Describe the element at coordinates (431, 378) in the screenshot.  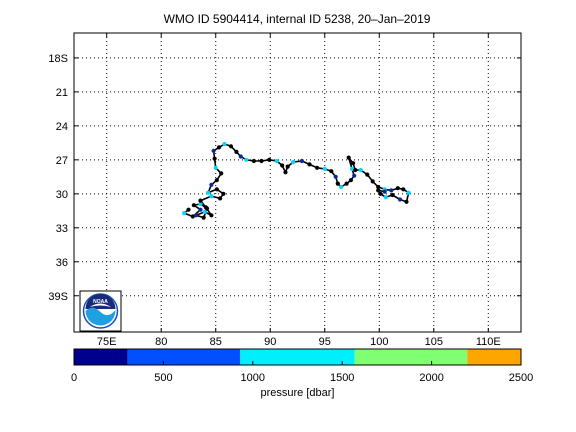
I see `colorbar-tick-label: 2000` at that location.